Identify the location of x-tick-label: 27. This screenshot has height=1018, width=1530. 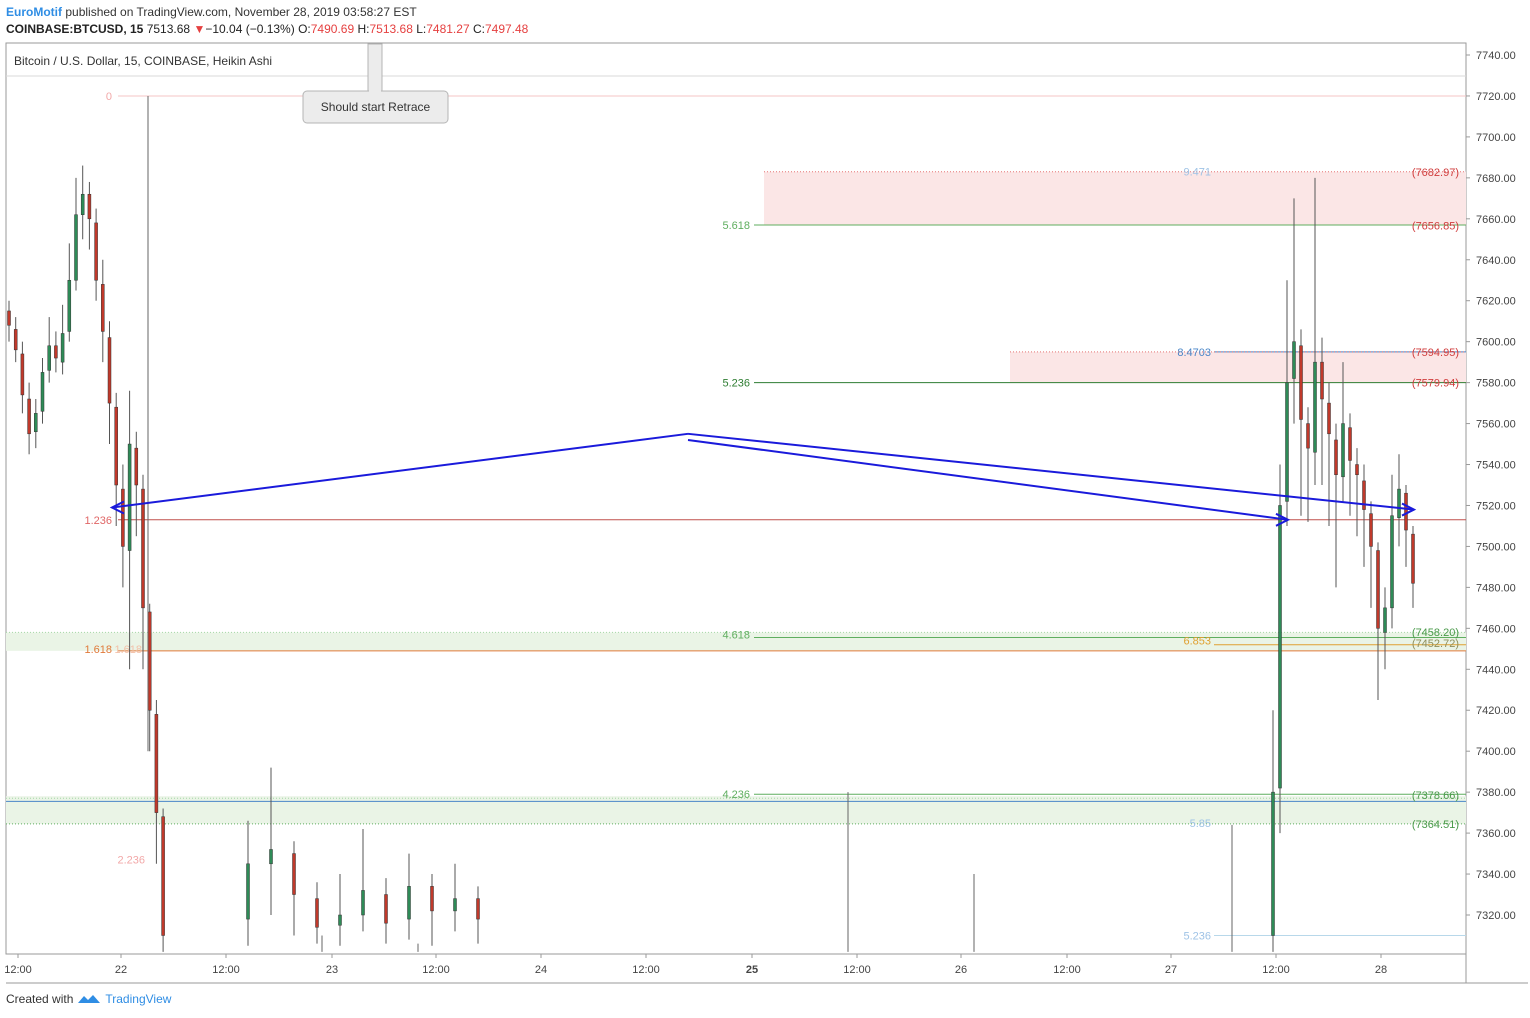
(1171, 970).